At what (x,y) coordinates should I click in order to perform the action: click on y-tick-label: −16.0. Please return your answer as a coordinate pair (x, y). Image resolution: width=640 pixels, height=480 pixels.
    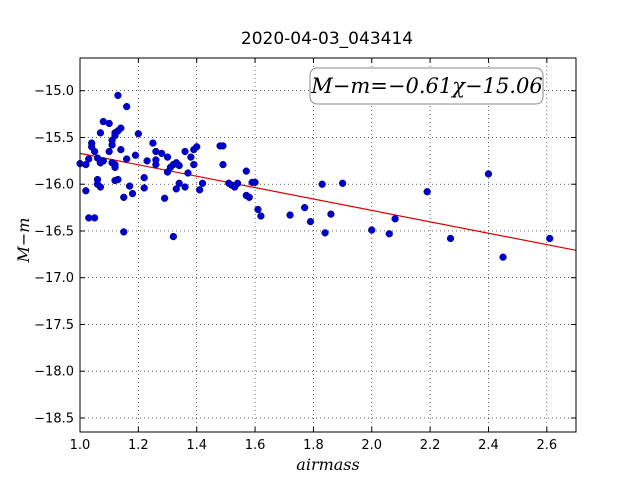
    Looking at the image, I should click on (54, 185).